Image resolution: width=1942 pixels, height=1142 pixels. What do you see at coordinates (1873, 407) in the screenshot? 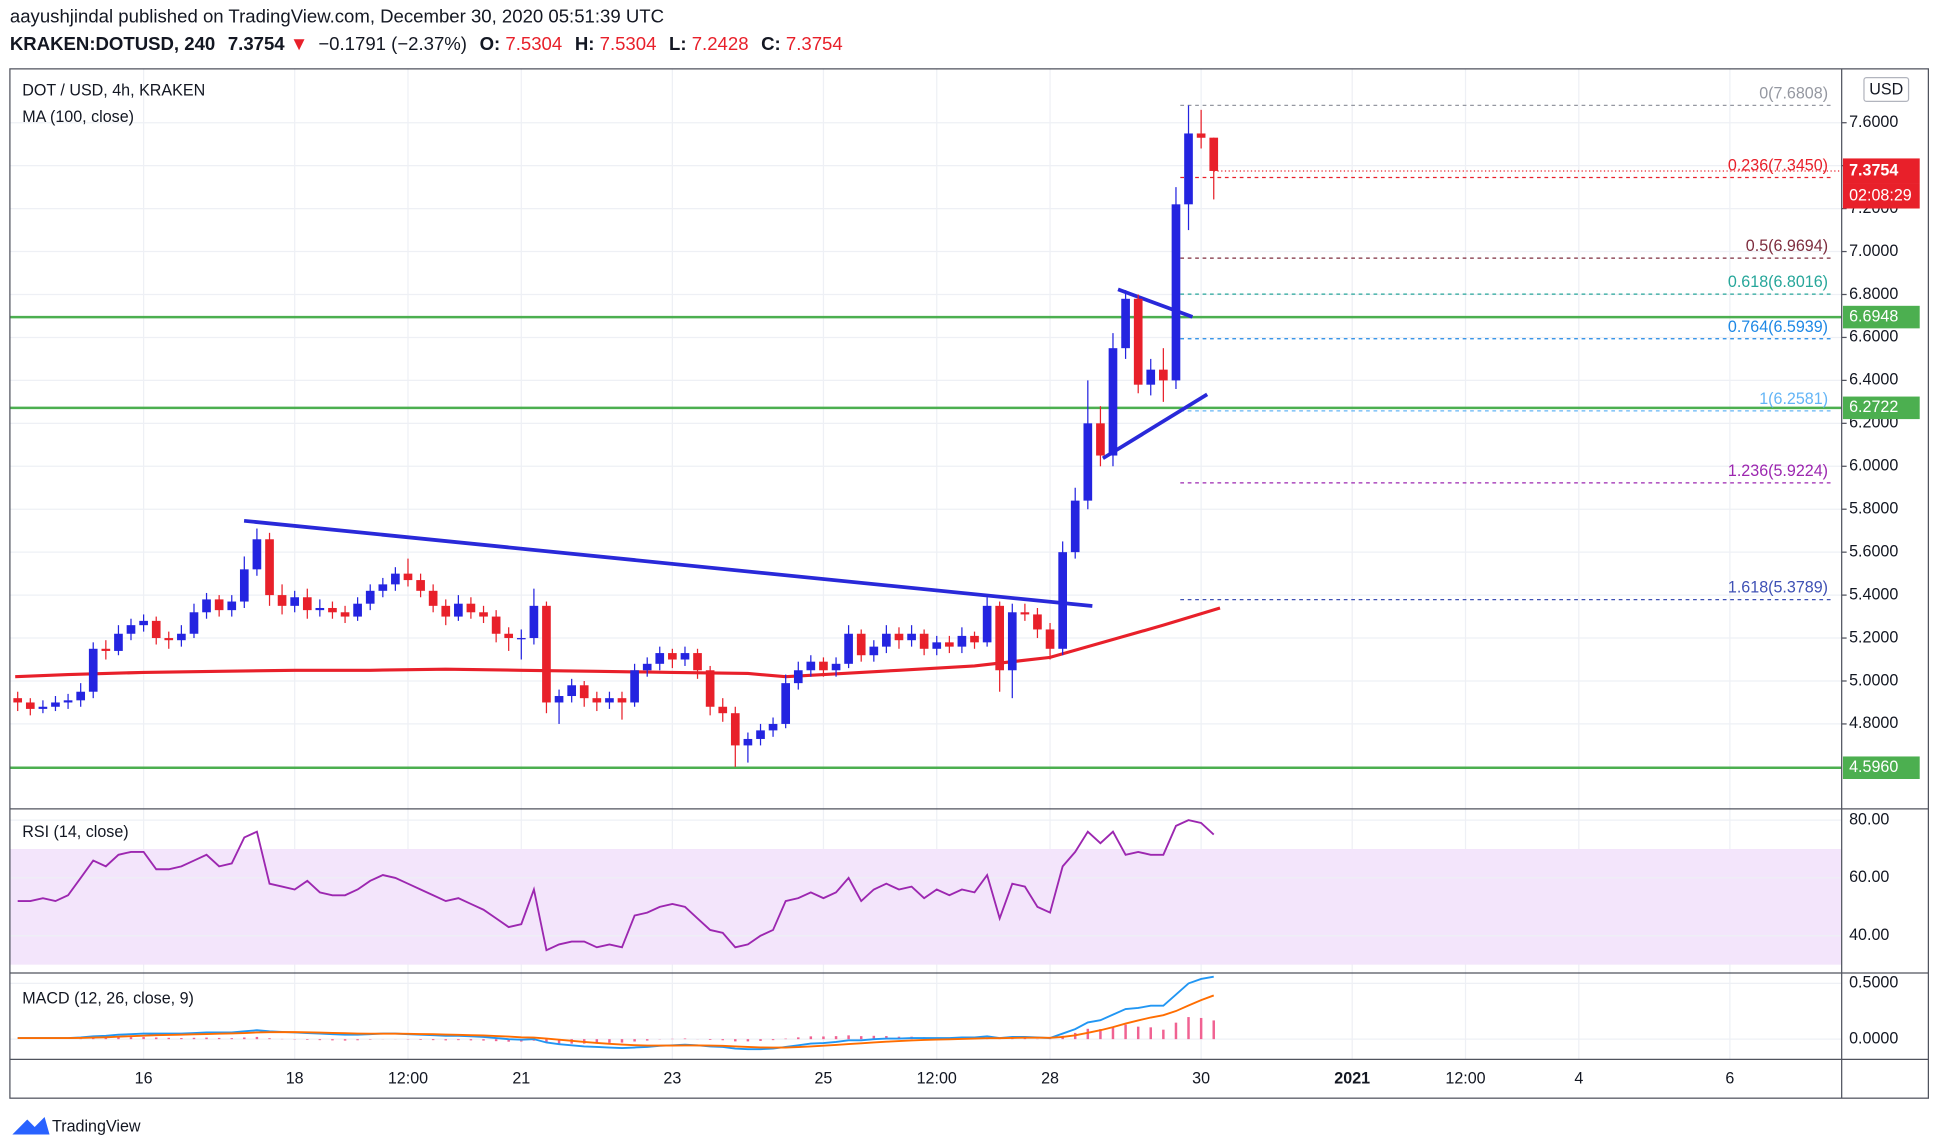
I see `level-label: 6.2722` at bounding box center [1873, 407].